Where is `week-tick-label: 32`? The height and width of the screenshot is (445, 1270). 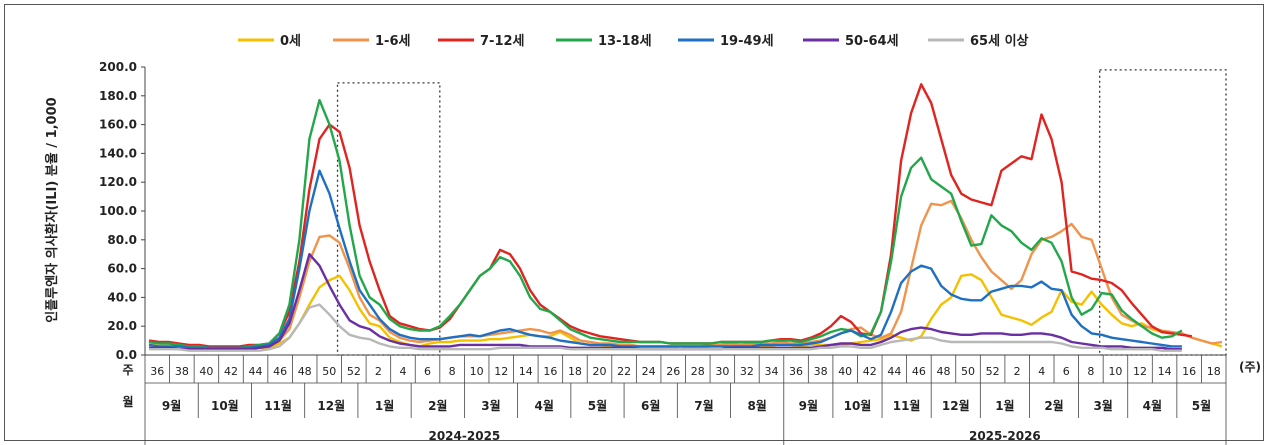 week-tick-label: 32 is located at coordinates (747, 371).